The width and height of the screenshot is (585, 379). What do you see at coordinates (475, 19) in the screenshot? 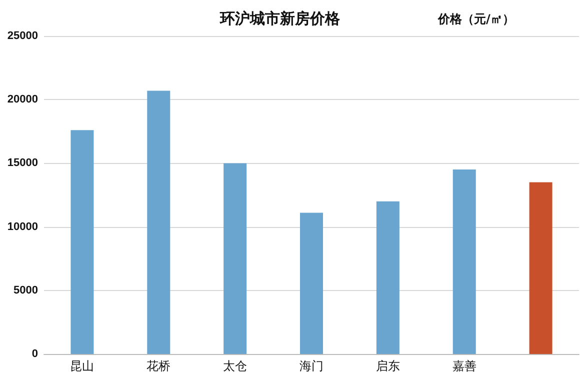
I see `y-axis-title: 价格（元/㎡）` at bounding box center [475, 19].